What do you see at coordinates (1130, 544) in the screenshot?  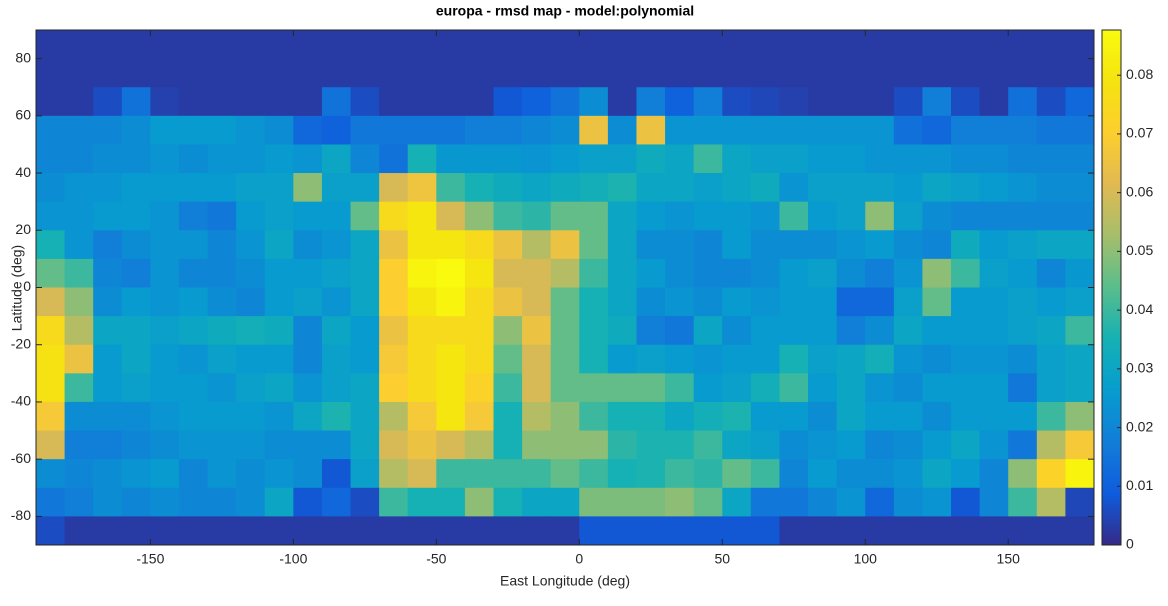 I see `colorbar-tick-label: 0` at bounding box center [1130, 544].